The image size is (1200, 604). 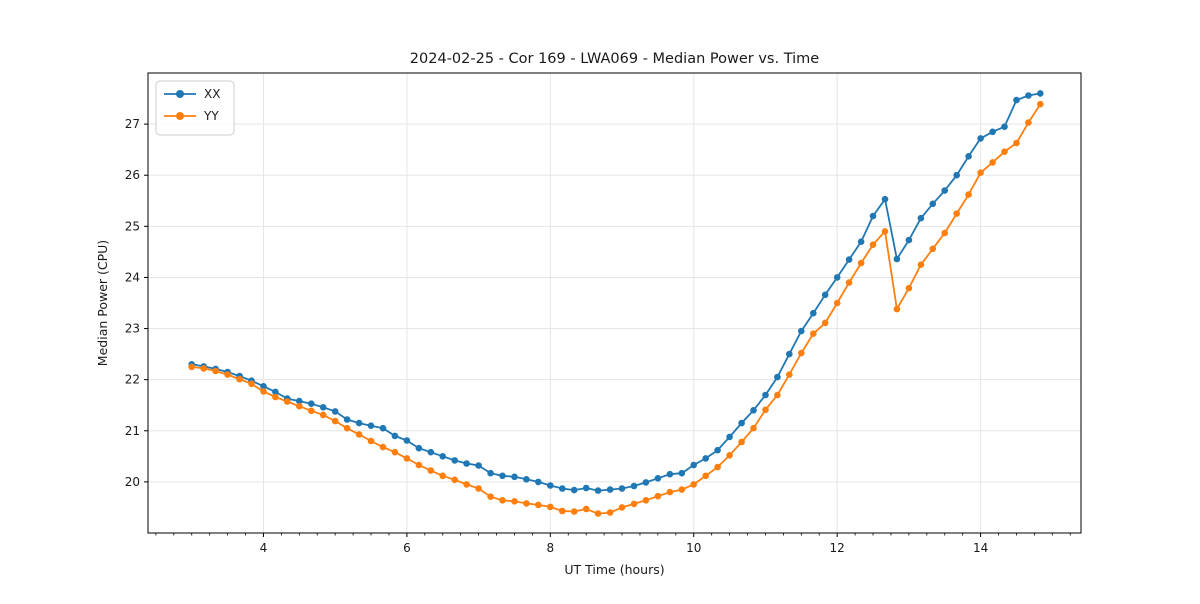 I want to click on x-axis-ticks: 4 6 8 10 12 14, so click(x=613, y=544).